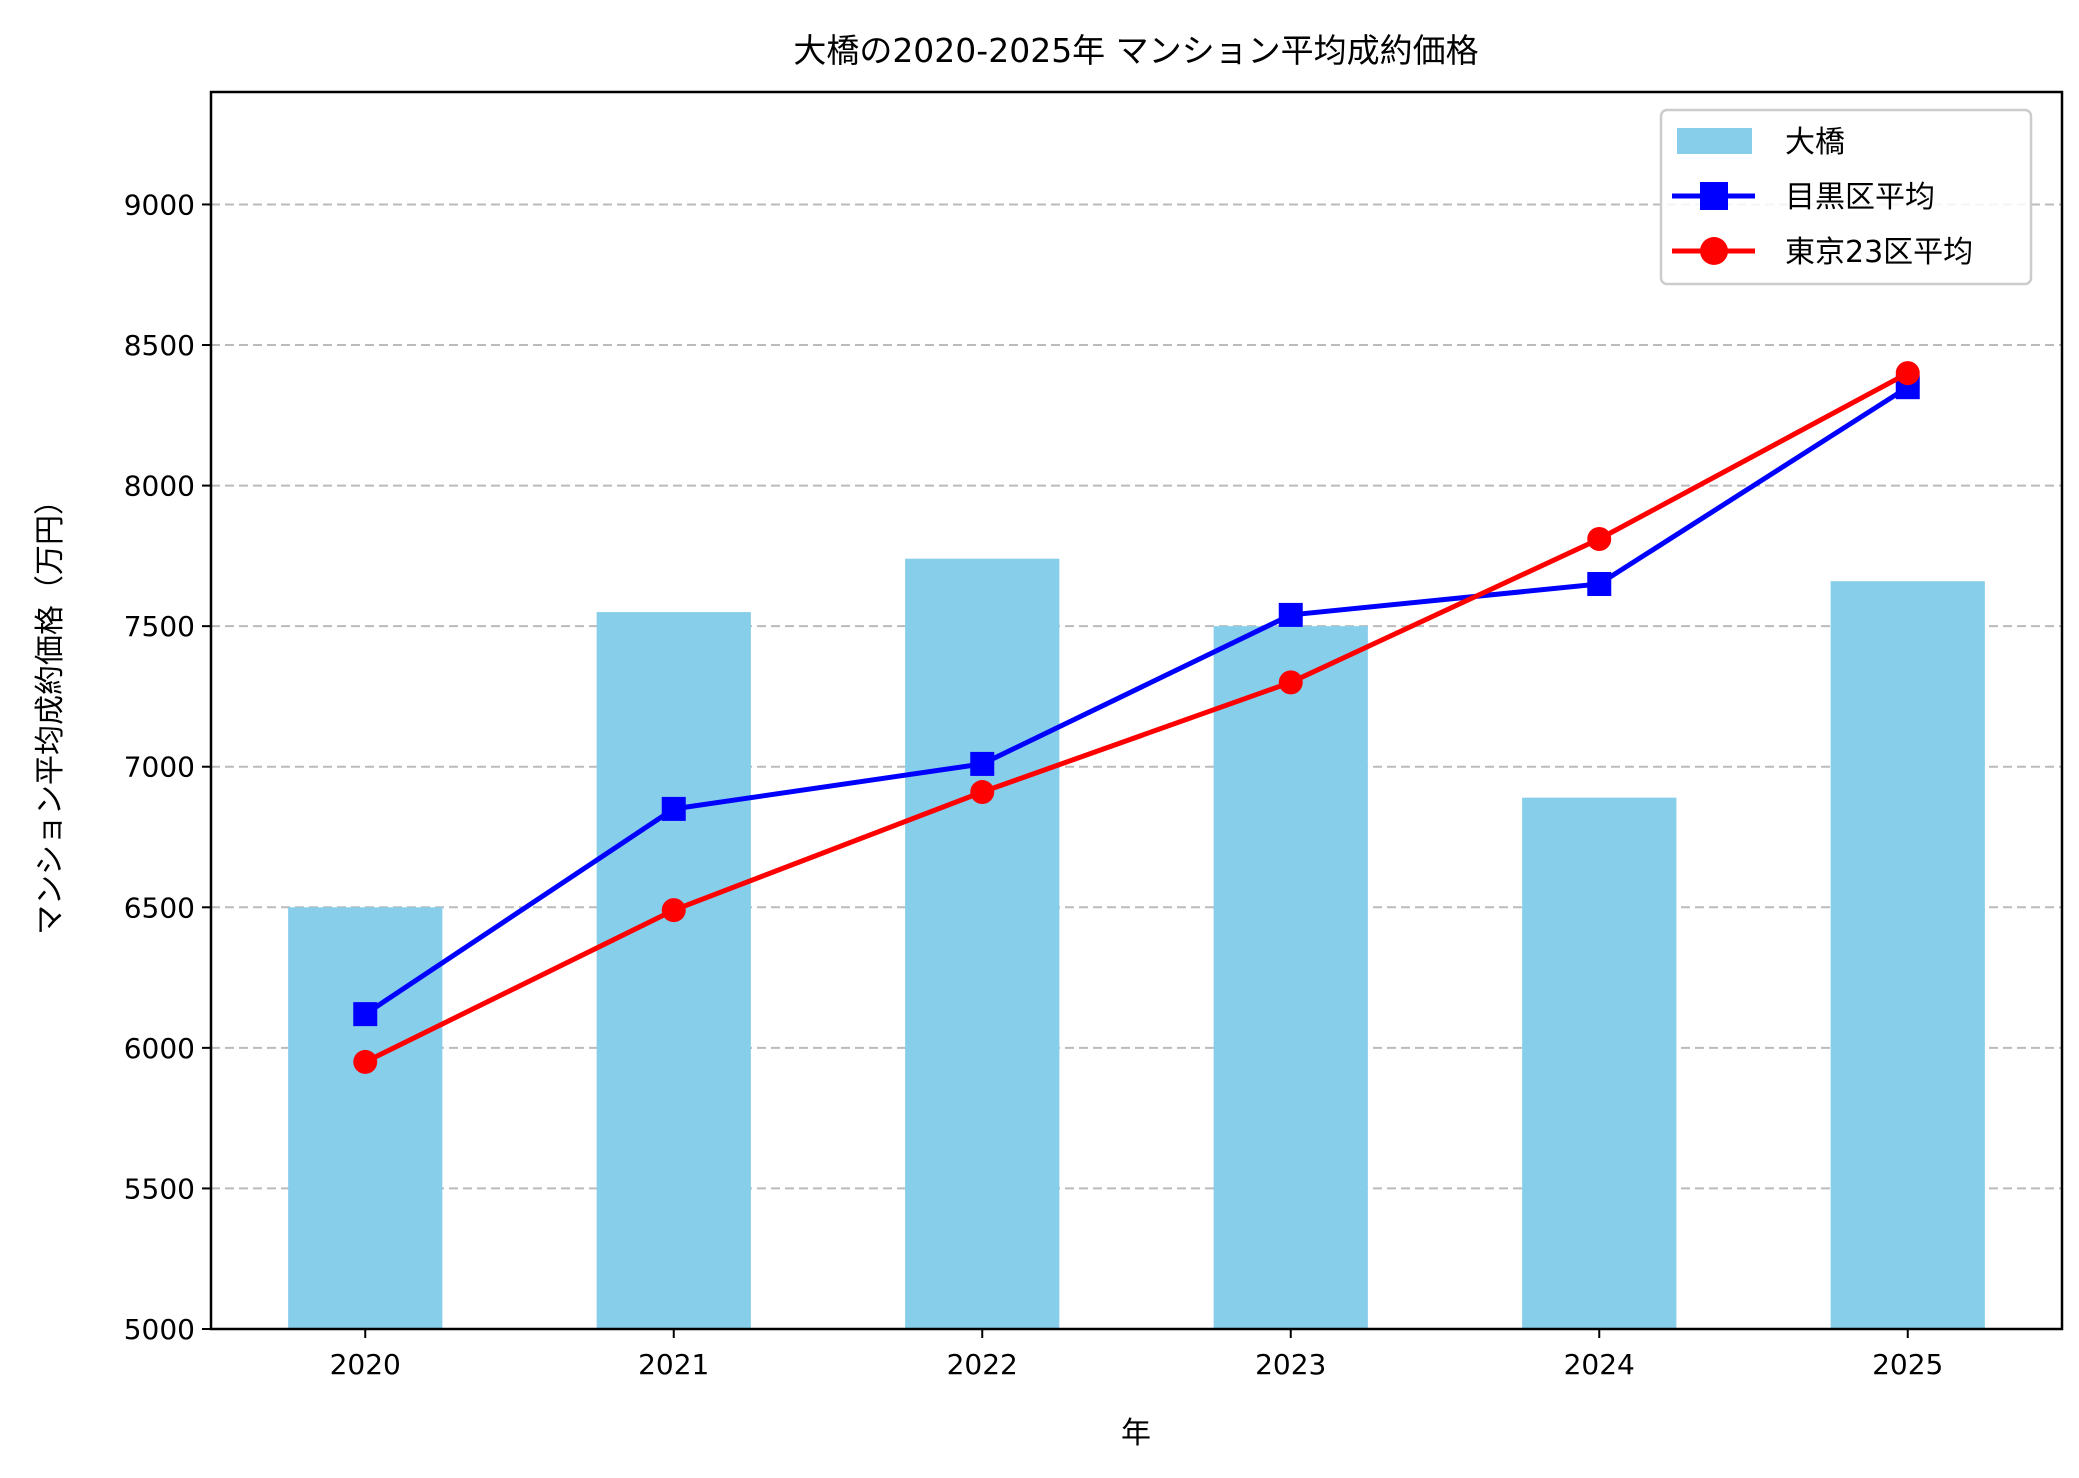  Describe the element at coordinates (1879, 252) in the screenshot. I see `legend-label: 東京23区平均` at that location.